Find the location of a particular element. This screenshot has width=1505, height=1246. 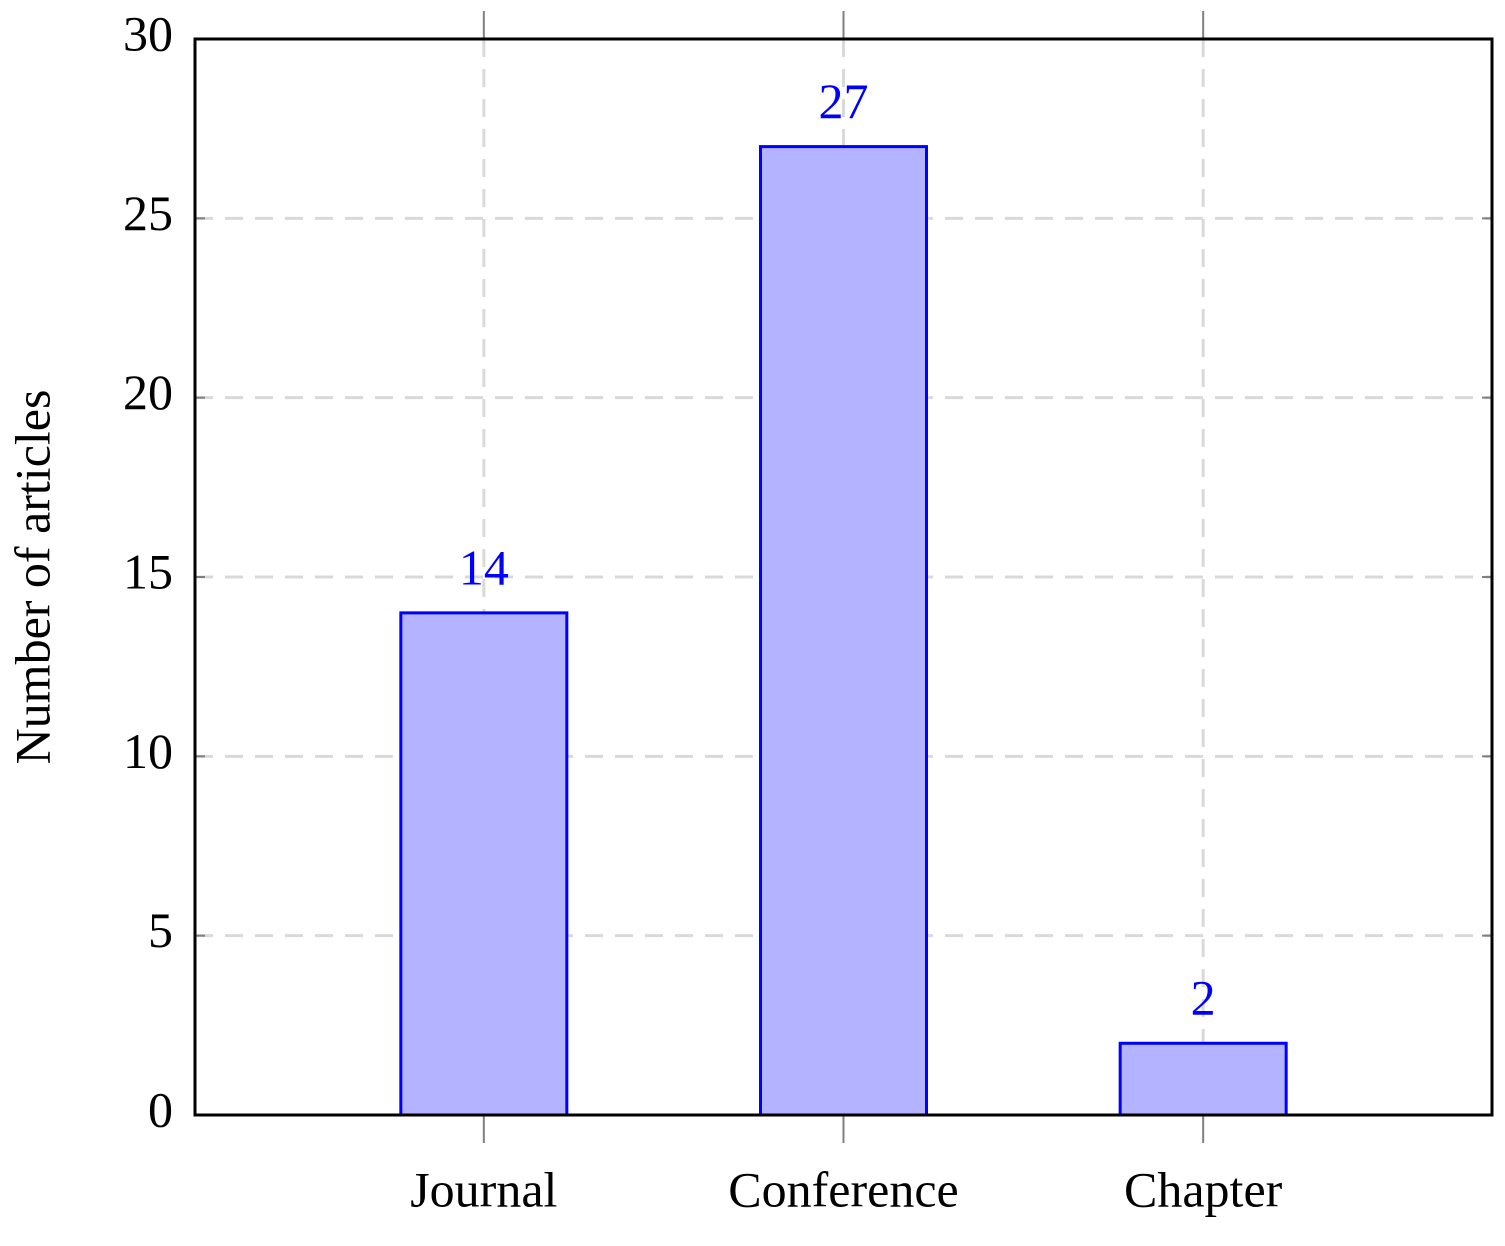

x-tick-label: Journal is located at coordinates (483, 1189).